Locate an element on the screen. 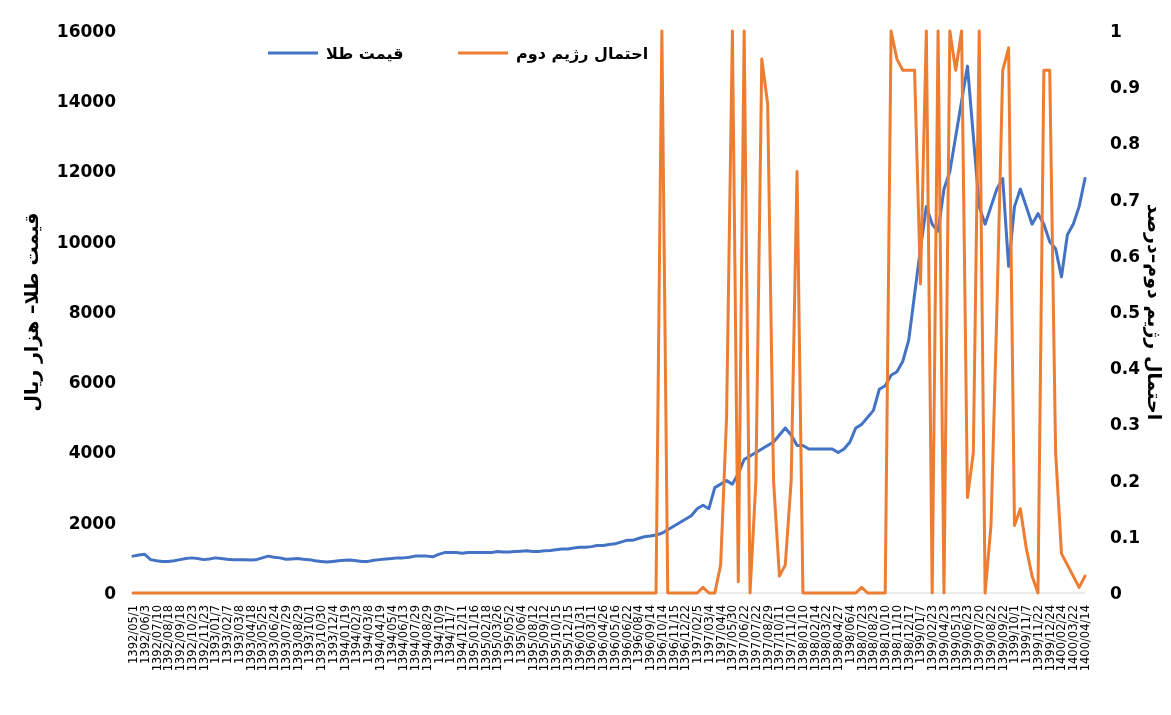 The height and width of the screenshot is (715, 1171). x-tick-label: 1393/06/24 is located at coordinates (274, 638).